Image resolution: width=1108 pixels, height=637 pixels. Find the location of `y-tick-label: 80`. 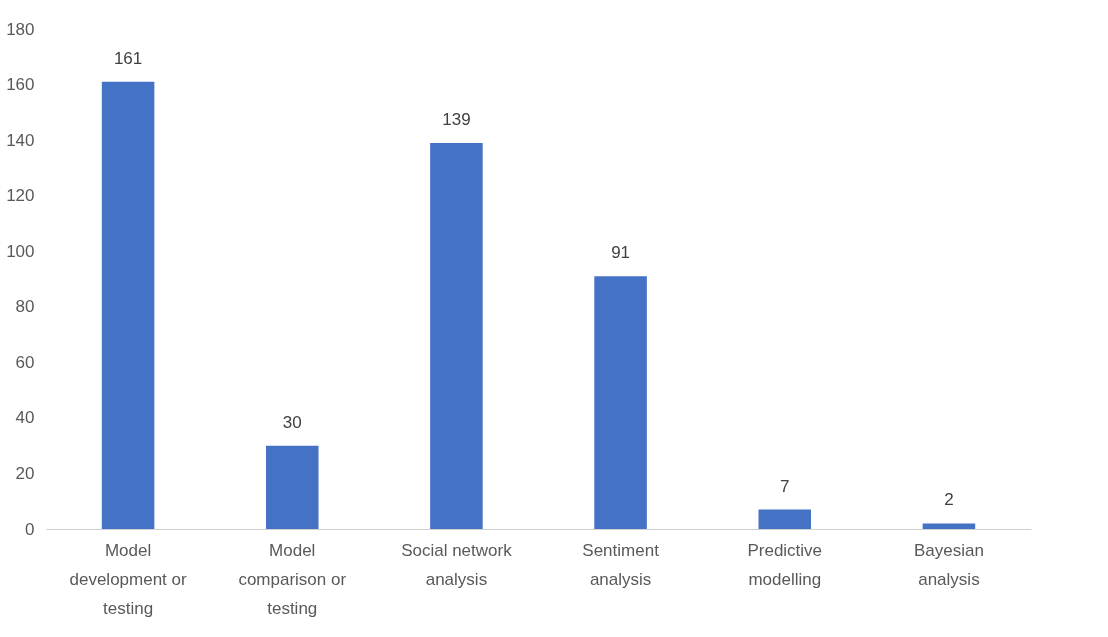

y-tick-label: 80 is located at coordinates (25, 307).